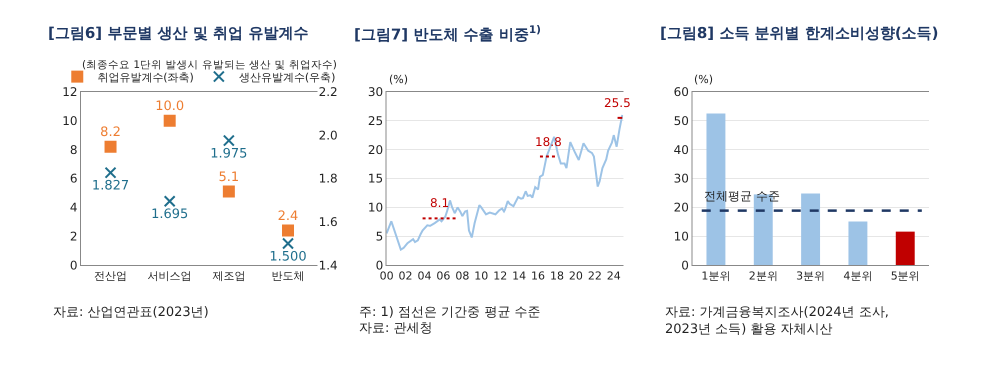 This screenshot has height=386, width=993. I want to click on text: 주: 1) 점선은 기간중 평균 수준, so click(449, 312).